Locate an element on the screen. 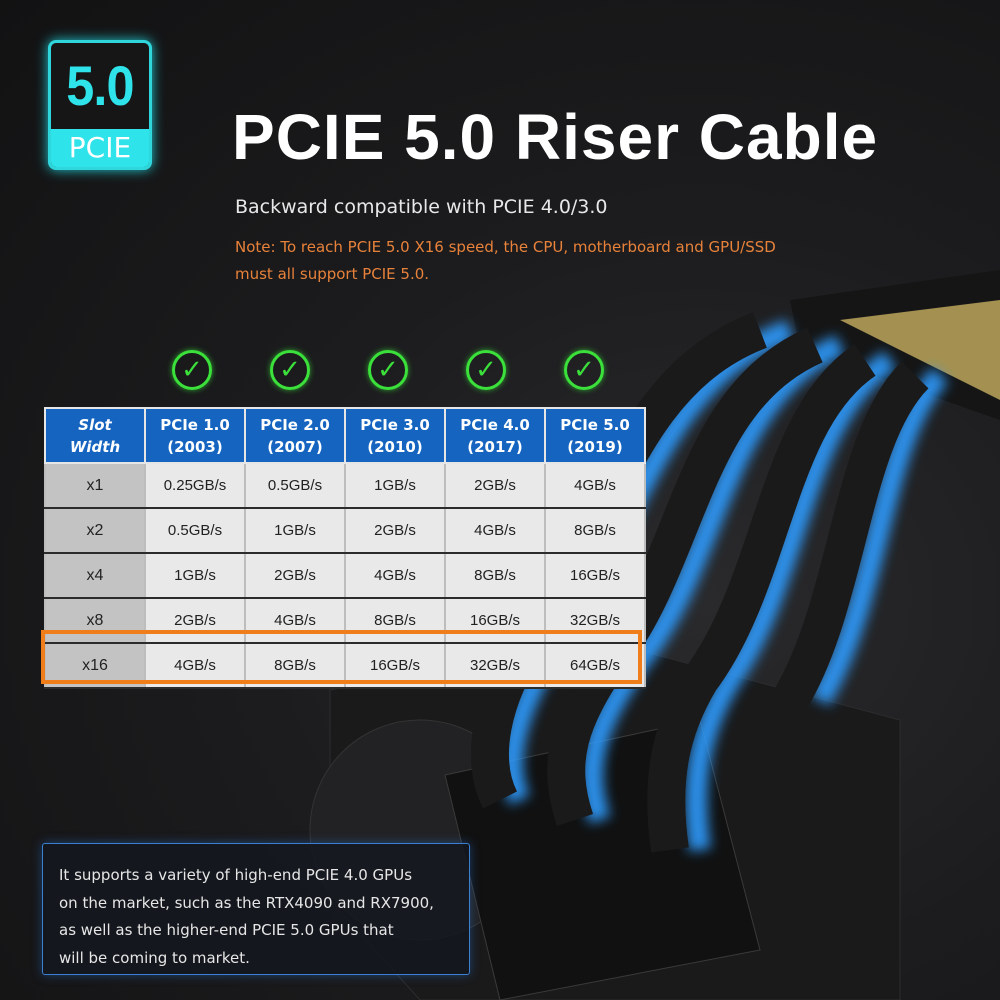  bandwidth-cell: 32GB/s is located at coordinates (595, 621).